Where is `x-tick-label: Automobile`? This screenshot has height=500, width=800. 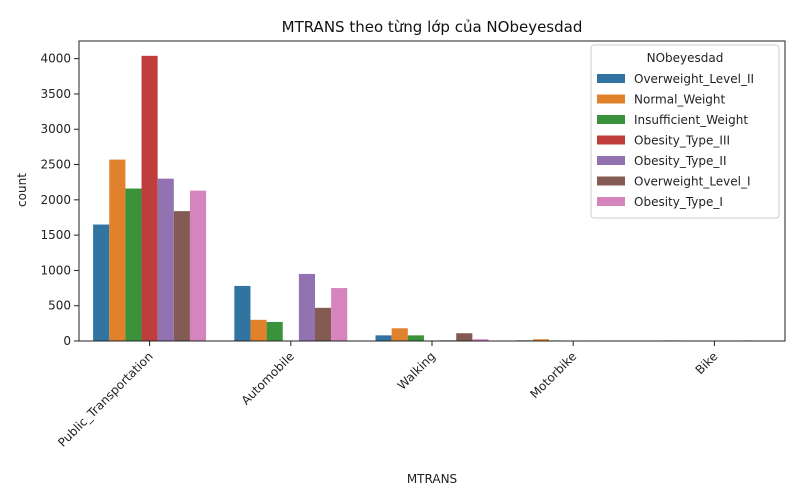
x-tick-label: Automobile is located at coordinates (268, 378).